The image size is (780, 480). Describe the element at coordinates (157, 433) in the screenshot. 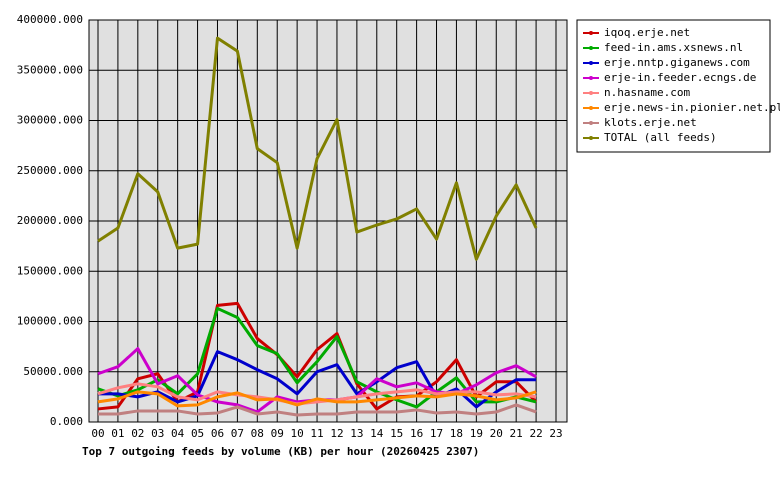

I see `x-tick-label: 03` at that location.